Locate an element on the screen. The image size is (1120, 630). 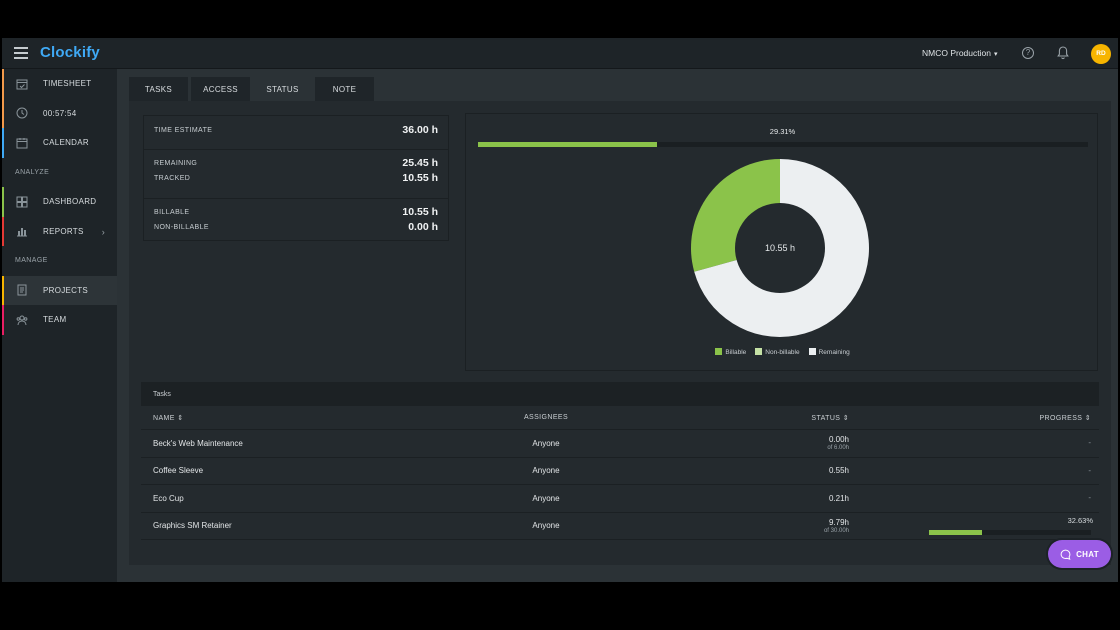
table-row: Eco Cup Anyone 0.21h - is located at coordinates (620, 499).